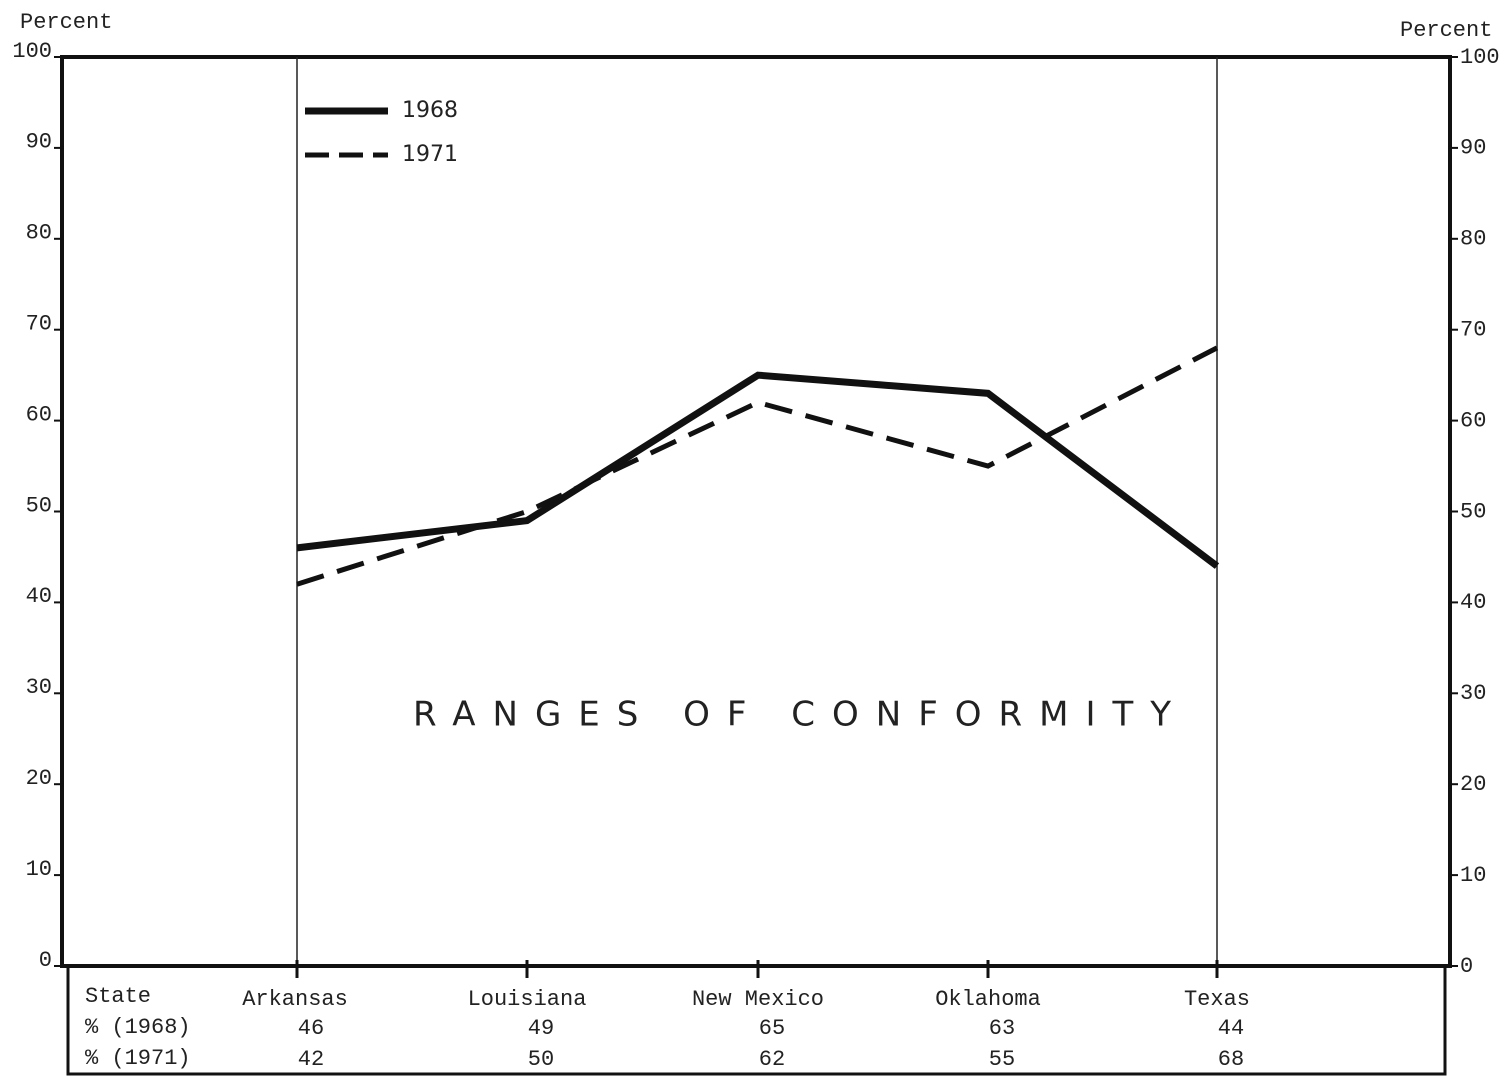 This screenshot has height=1077, width=1510. Describe the element at coordinates (1473, 602) in the screenshot. I see `y2-tick-label: 40` at that location.